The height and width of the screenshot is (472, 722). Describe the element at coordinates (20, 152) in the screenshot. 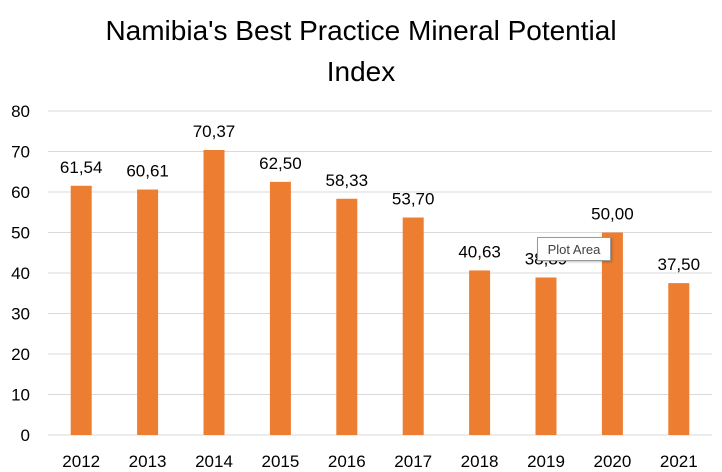

I see `y-tick-label: 70` at that location.